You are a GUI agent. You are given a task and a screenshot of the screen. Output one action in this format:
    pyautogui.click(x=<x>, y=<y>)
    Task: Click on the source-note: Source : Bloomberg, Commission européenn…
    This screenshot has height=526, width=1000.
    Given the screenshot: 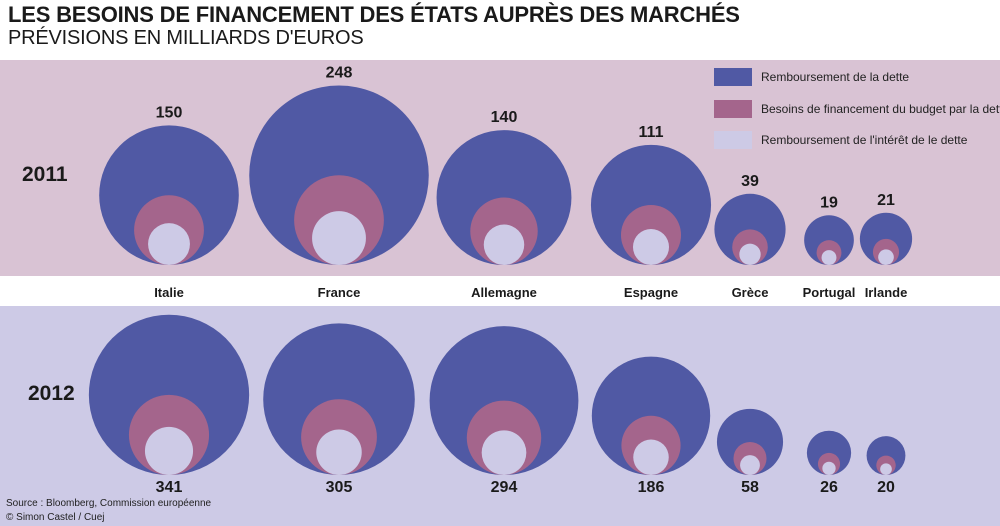 What is the action you would take?
    pyautogui.click(x=109, y=503)
    